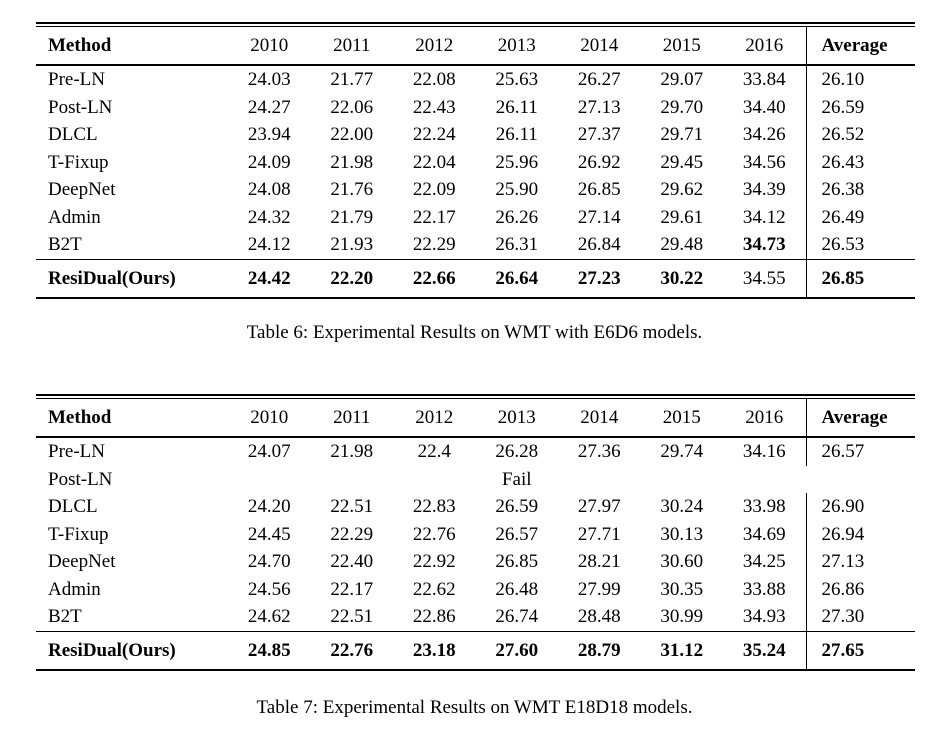 This screenshot has width=949, height=734. I want to click on value-cell: 33.98, so click(764, 507).